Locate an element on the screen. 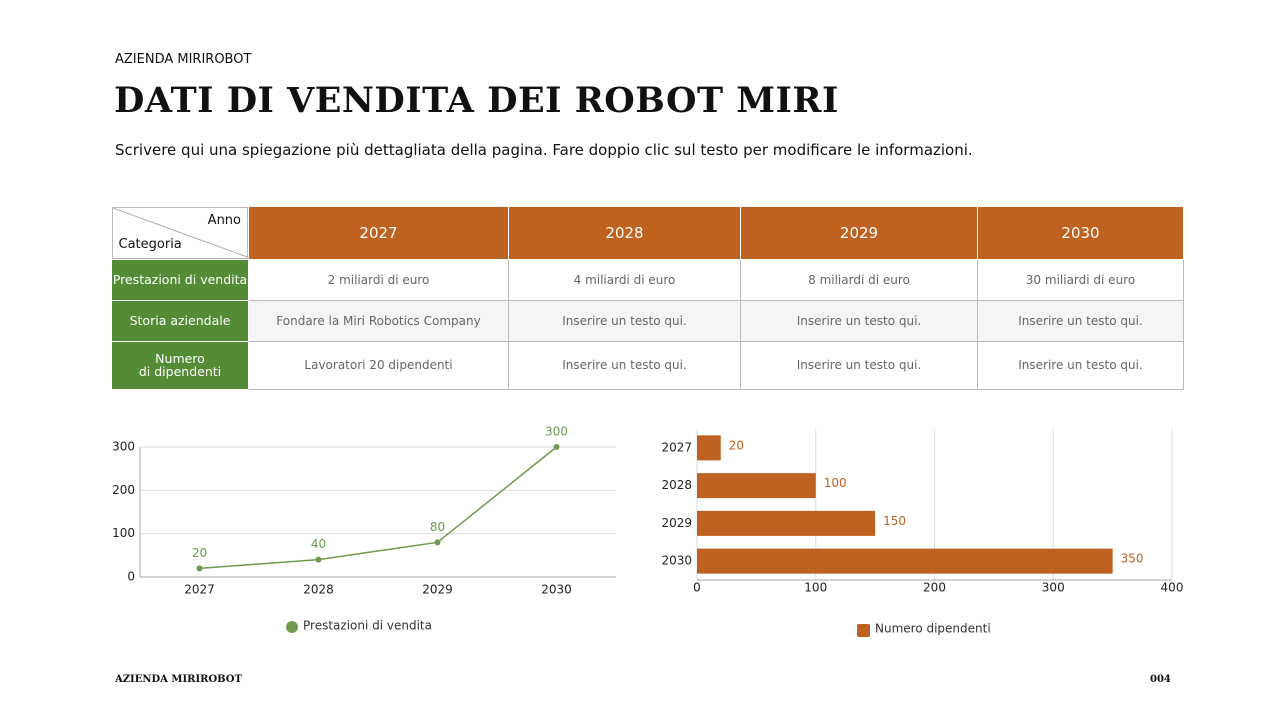 The height and width of the screenshot is (720, 1280). value-label: 100 is located at coordinates (835, 483).